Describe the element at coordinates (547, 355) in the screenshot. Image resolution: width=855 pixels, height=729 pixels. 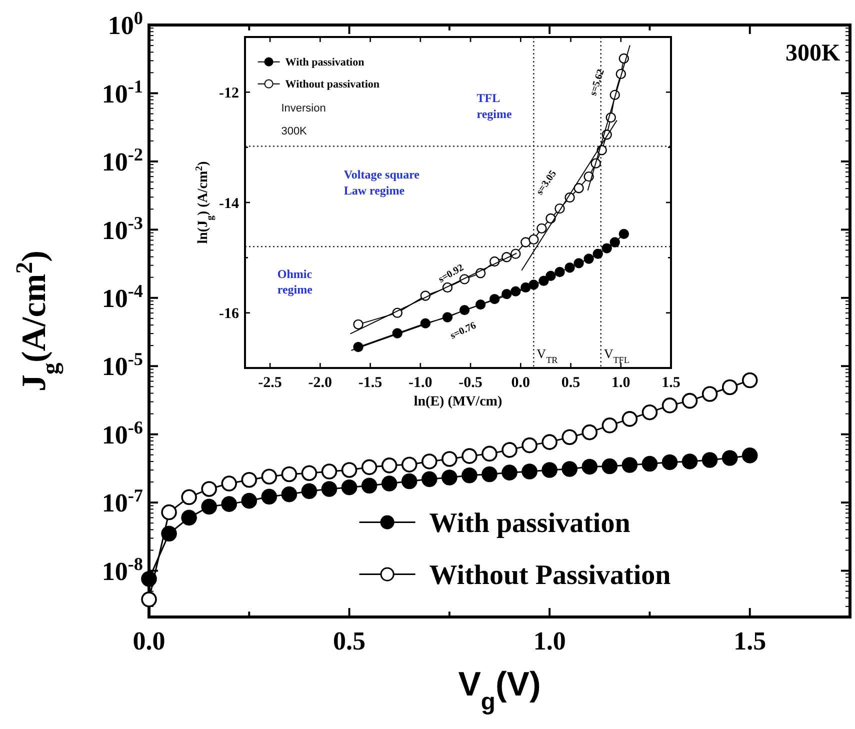
I see `ref-line-label: V$_{TR}$` at that location.